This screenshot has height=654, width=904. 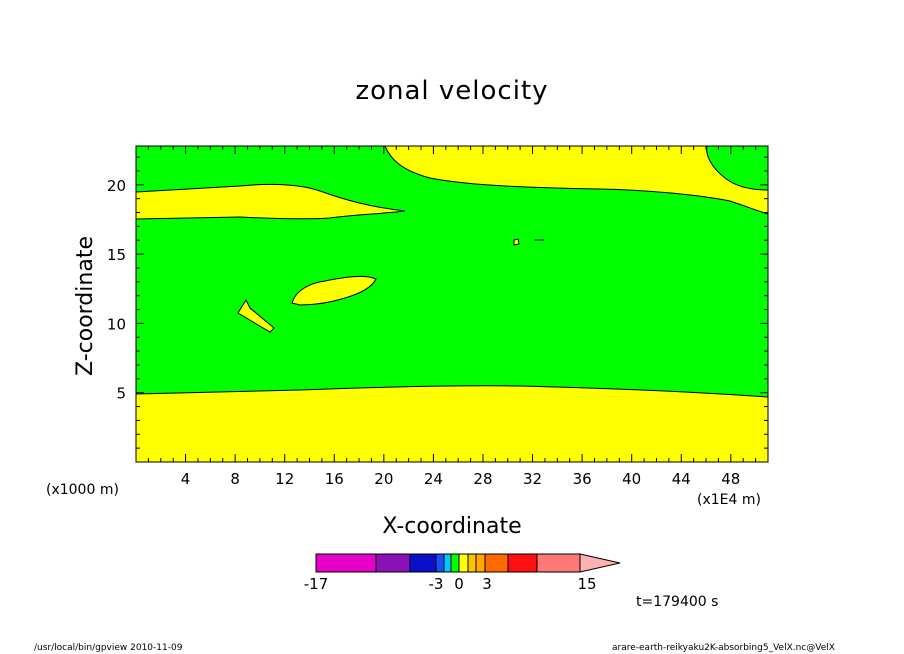 What do you see at coordinates (516, 242) in the screenshot?
I see `contour-dot-small` at bounding box center [516, 242].